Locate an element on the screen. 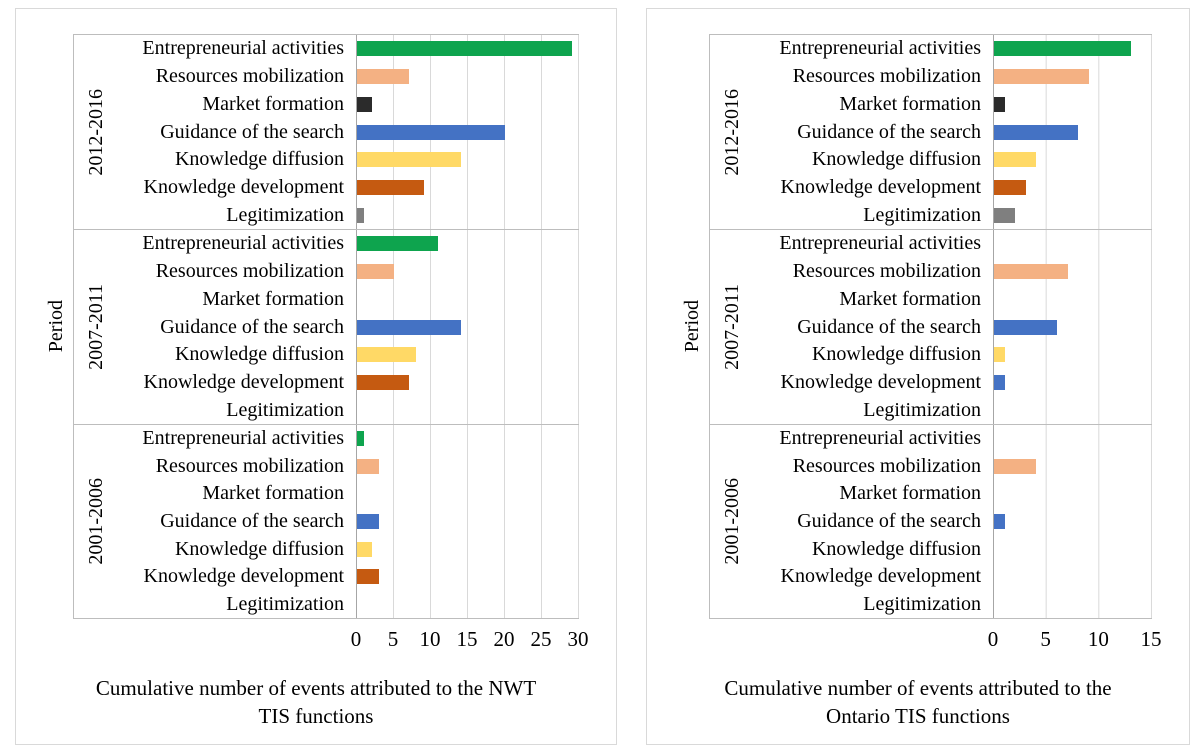 This screenshot has width=1200, height=756. period-label-cell: 2007-2011 is located at coordinates (96, 327).